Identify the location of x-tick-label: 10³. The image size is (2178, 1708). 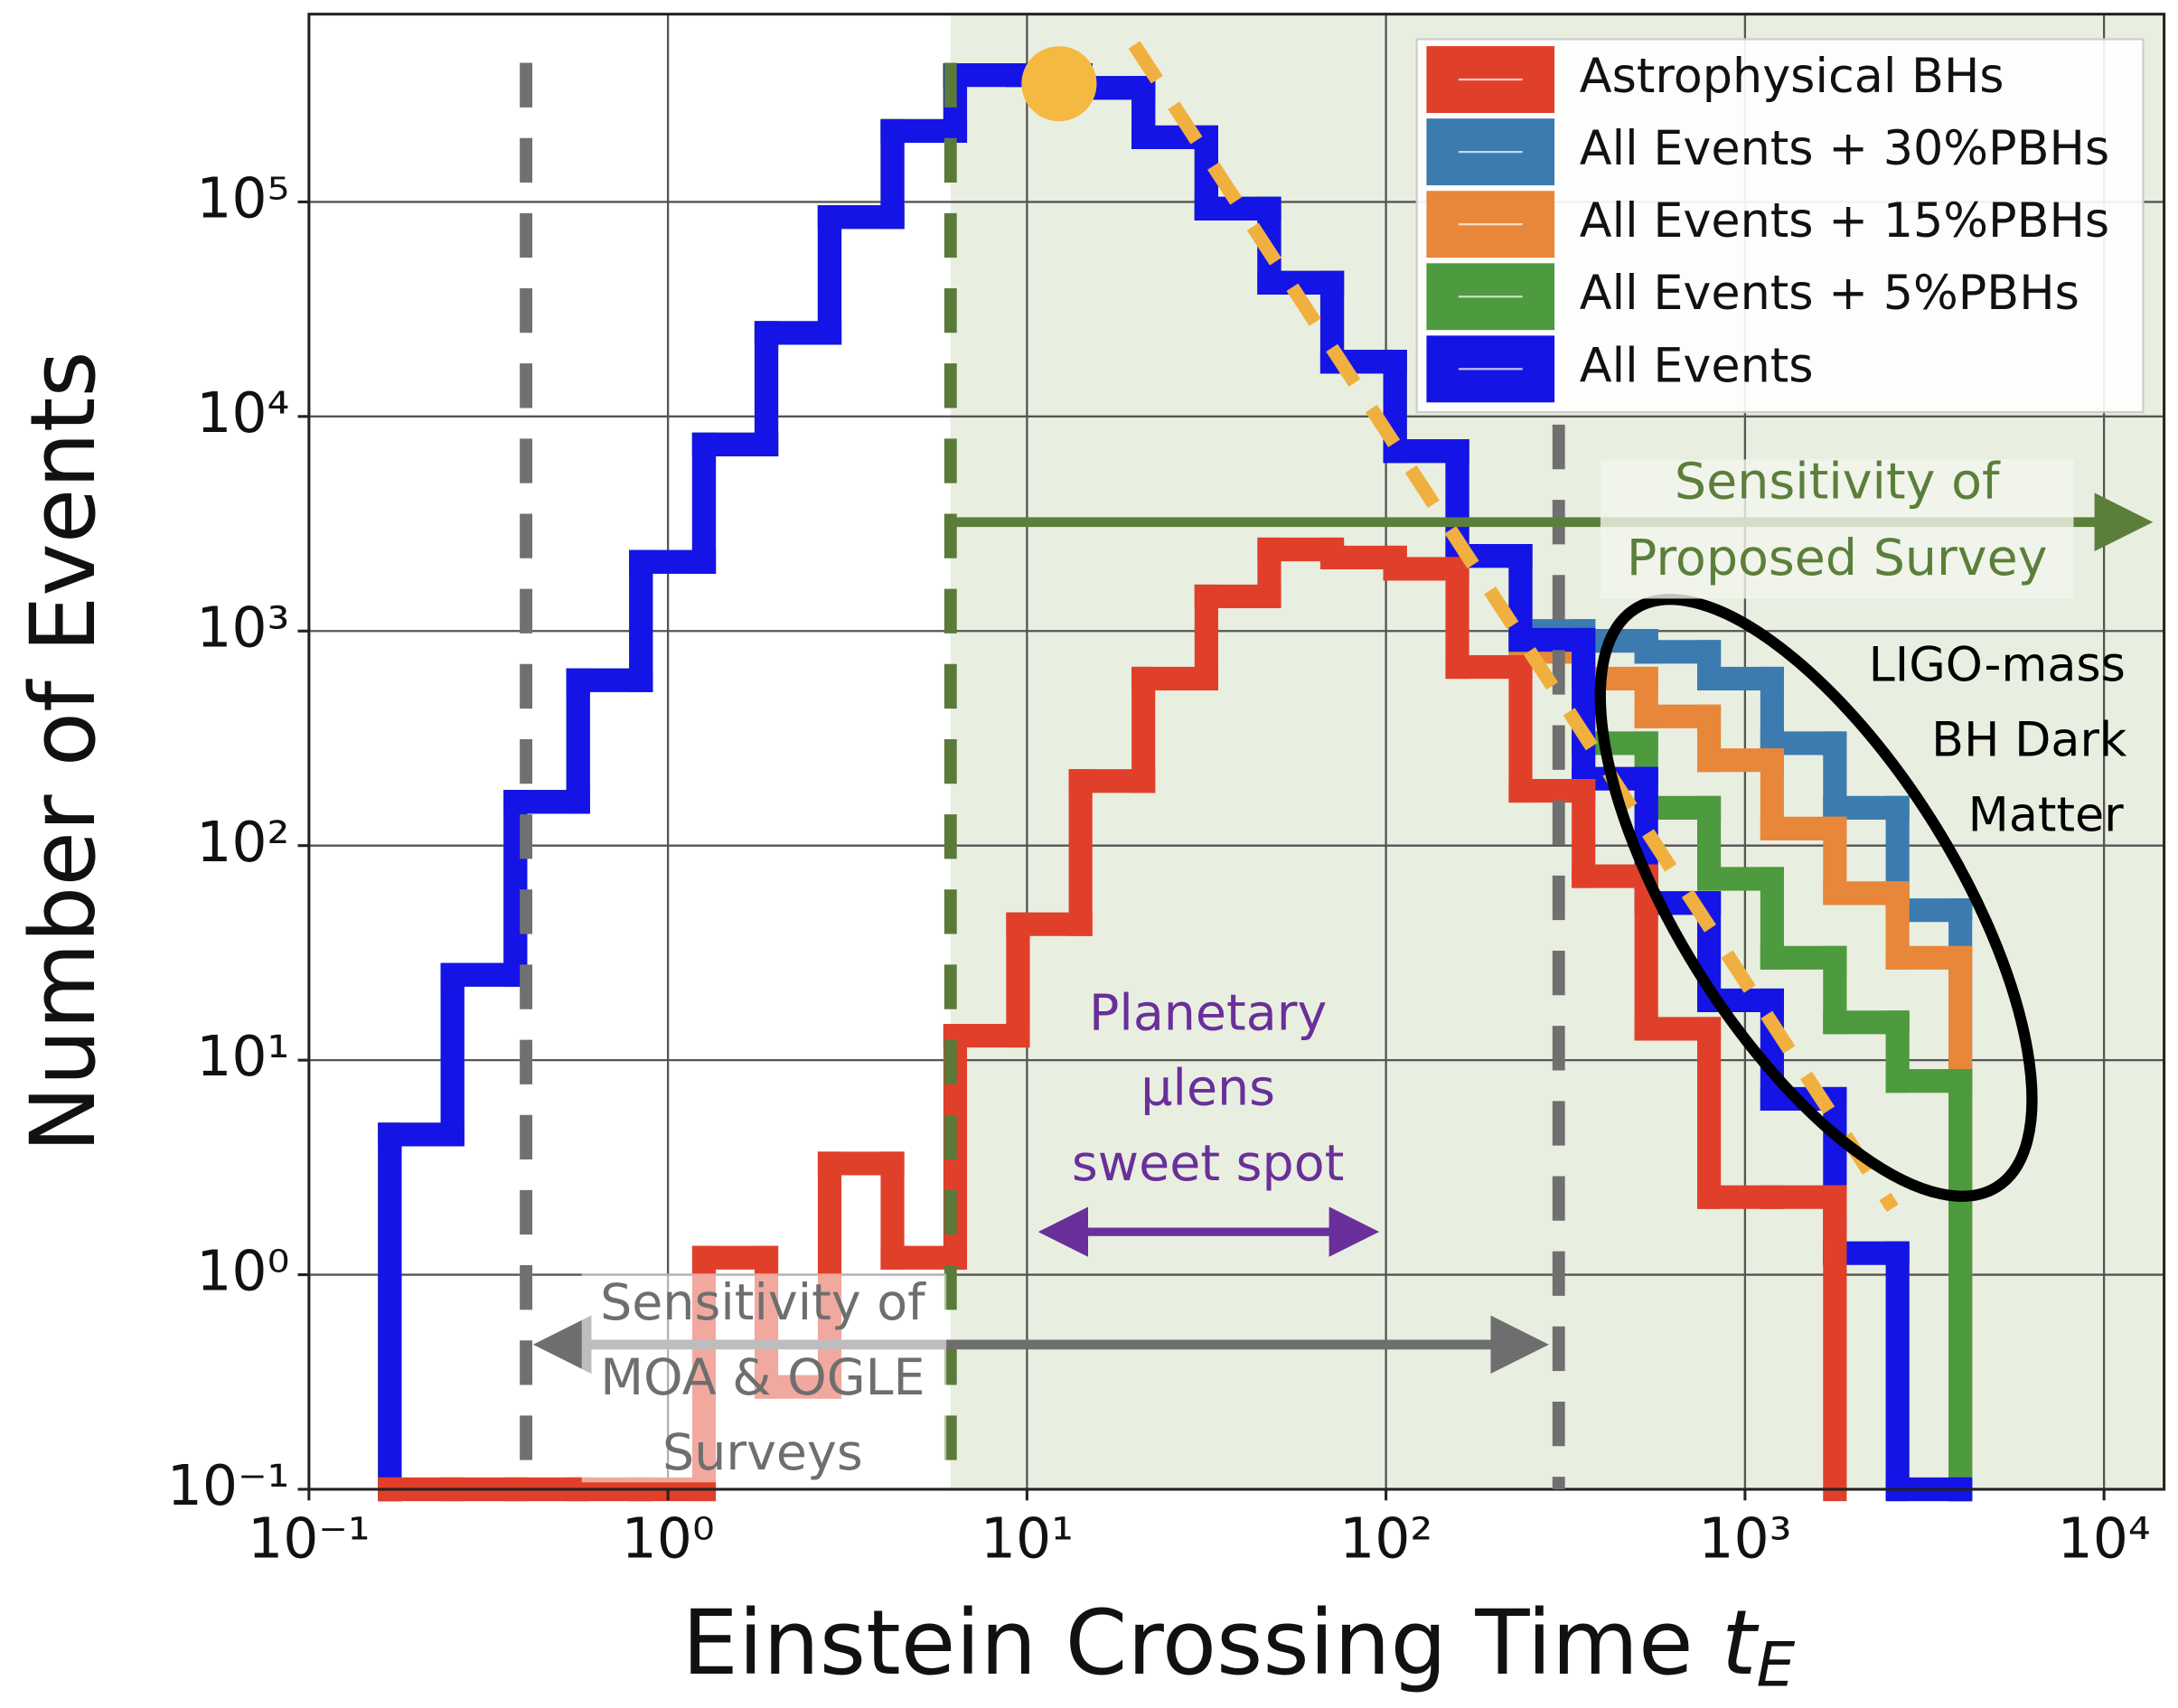
(1745, 1539).